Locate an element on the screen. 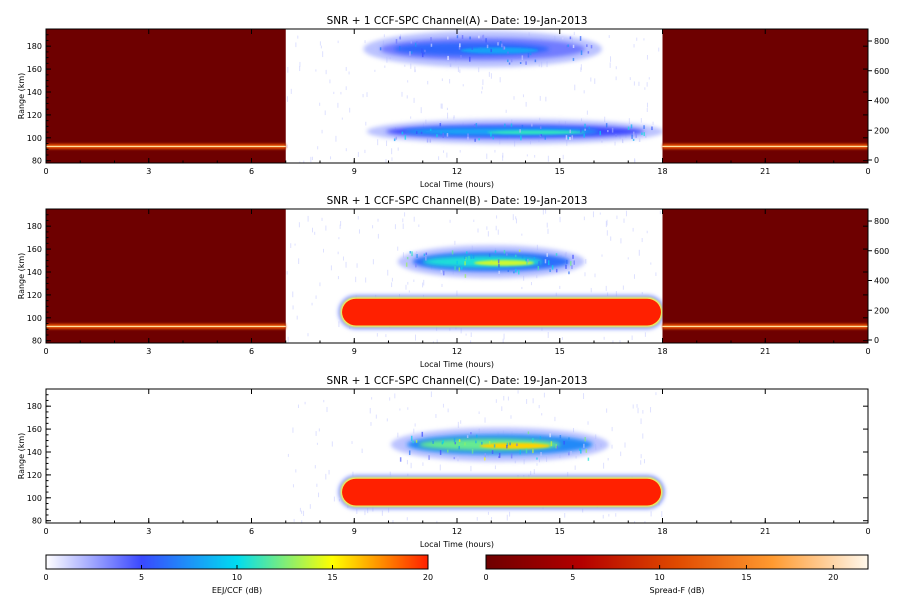 The height and width of the screenshot is (600, 900). y-tick-label: 120 is located at coordinates (34, 475).